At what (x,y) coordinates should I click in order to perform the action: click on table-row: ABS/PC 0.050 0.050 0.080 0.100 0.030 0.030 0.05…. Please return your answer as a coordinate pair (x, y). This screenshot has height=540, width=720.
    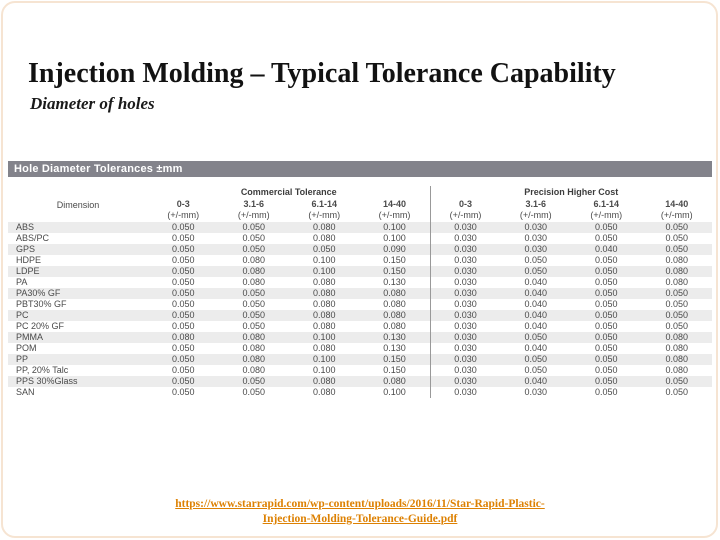
    Looking at the image, I should click on (360, 238).